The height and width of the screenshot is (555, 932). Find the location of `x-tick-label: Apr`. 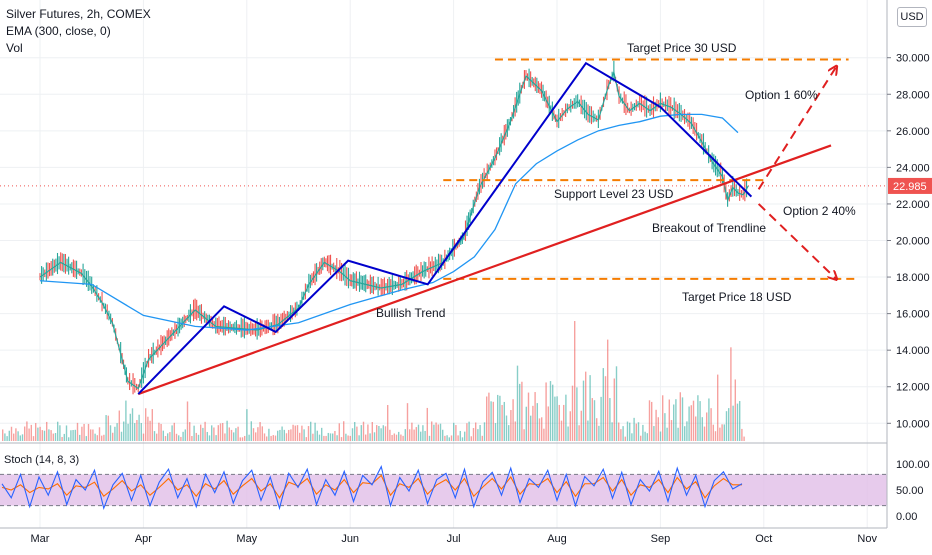

x-tick-label: Apr is located at coordinates (143, 539).